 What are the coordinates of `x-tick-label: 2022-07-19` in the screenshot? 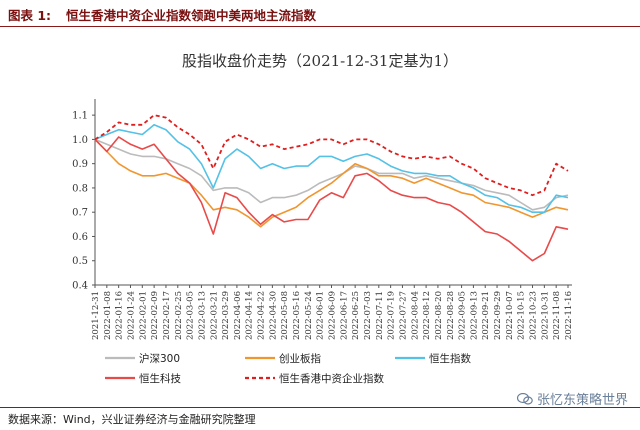 It's located at (392, 315).